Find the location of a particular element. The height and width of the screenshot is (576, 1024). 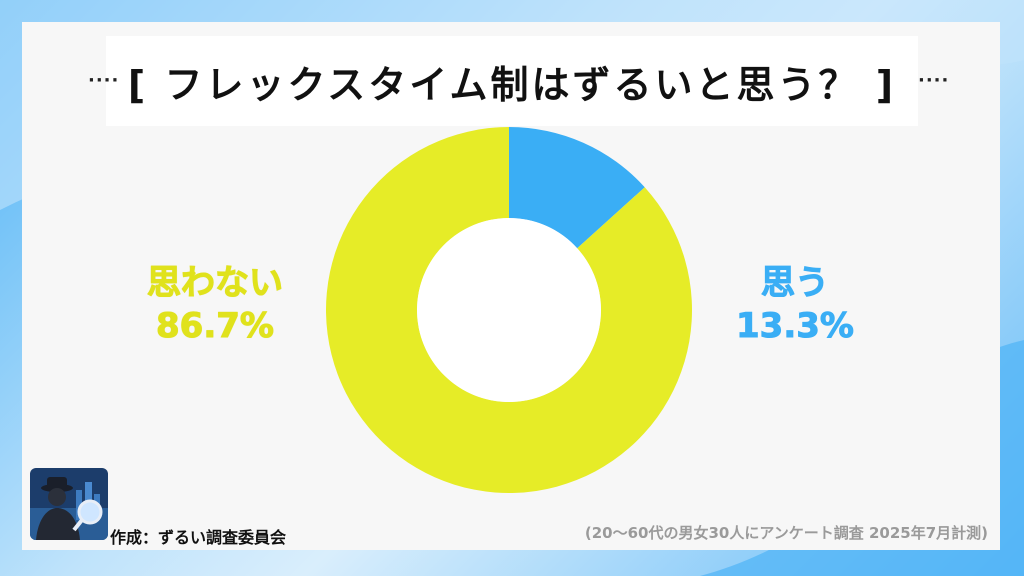

slice-label-yes-value: 13.3% is located at coordinates (795, 325).